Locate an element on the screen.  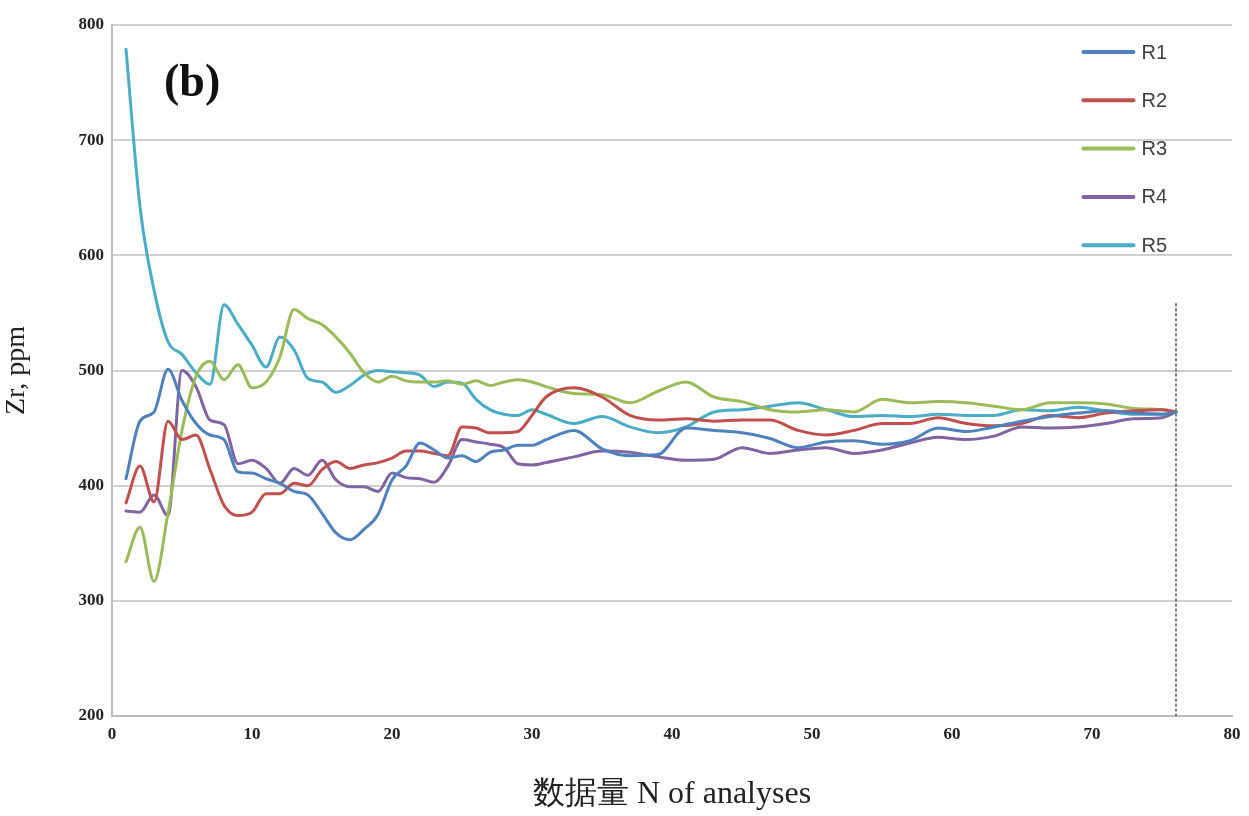
x-tick-label: 70 is located at coordinates (1092, 733).